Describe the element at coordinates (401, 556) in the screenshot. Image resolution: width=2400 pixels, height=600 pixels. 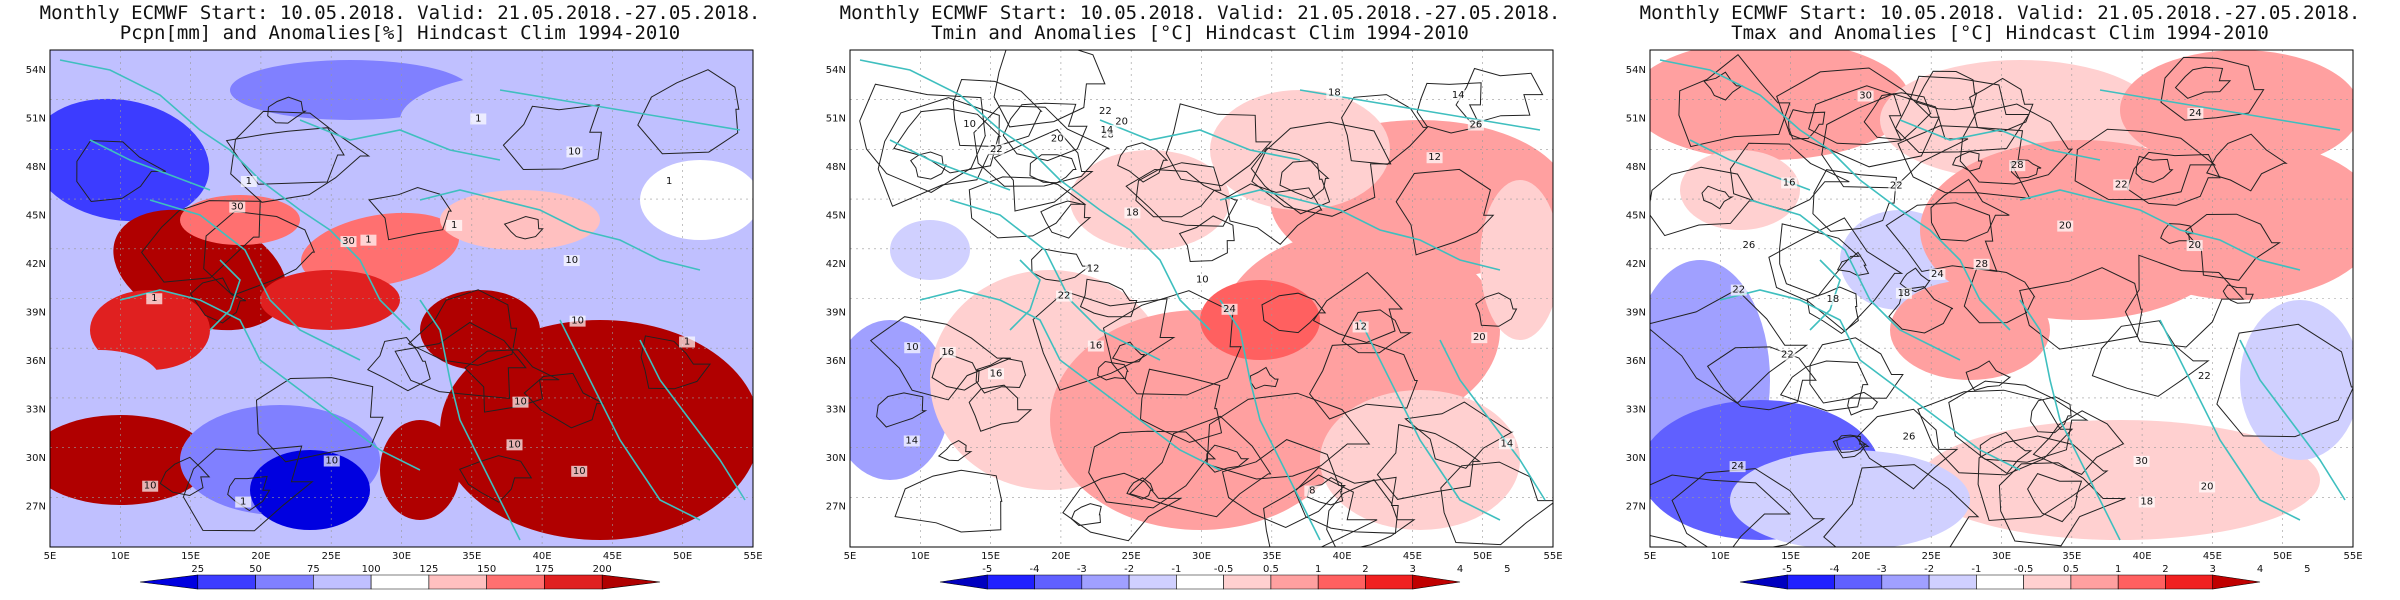
I see `lon-tick-label: 30E` at that location.